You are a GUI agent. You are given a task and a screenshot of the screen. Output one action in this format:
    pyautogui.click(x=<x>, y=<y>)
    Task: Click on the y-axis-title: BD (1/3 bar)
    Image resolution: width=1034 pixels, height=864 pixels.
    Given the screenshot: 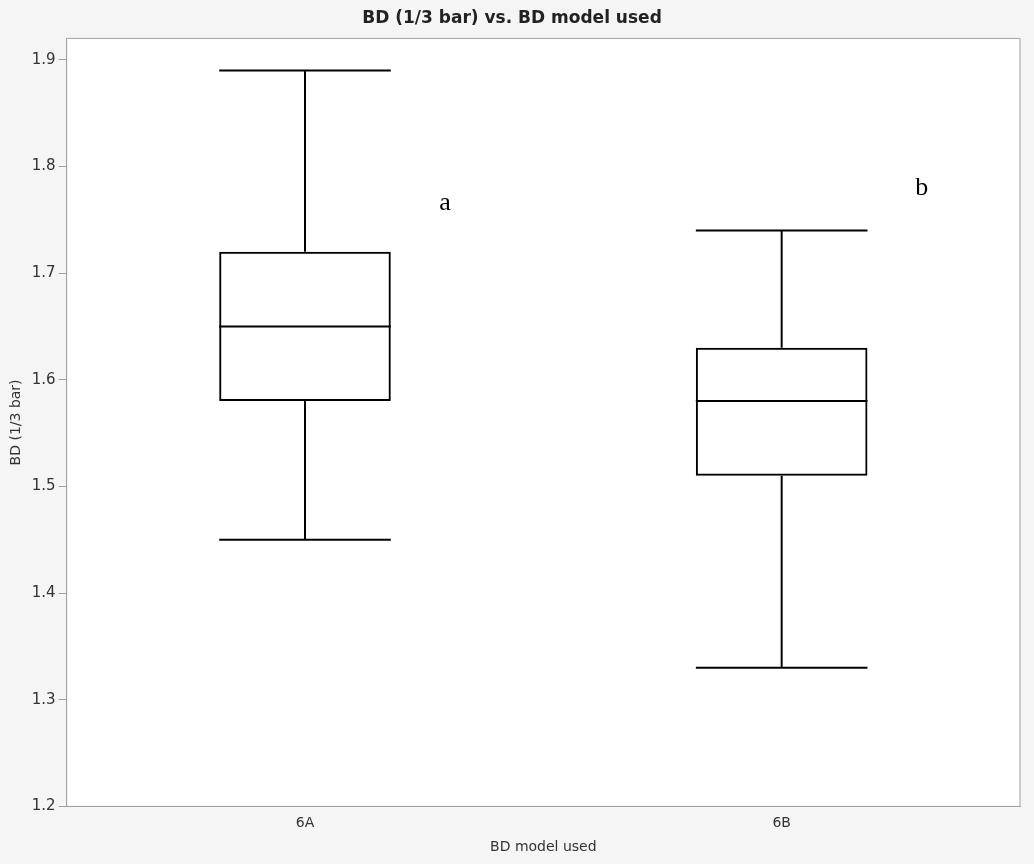 What is the action you would take?
    pyautogui.click(x=15, y=422)
    